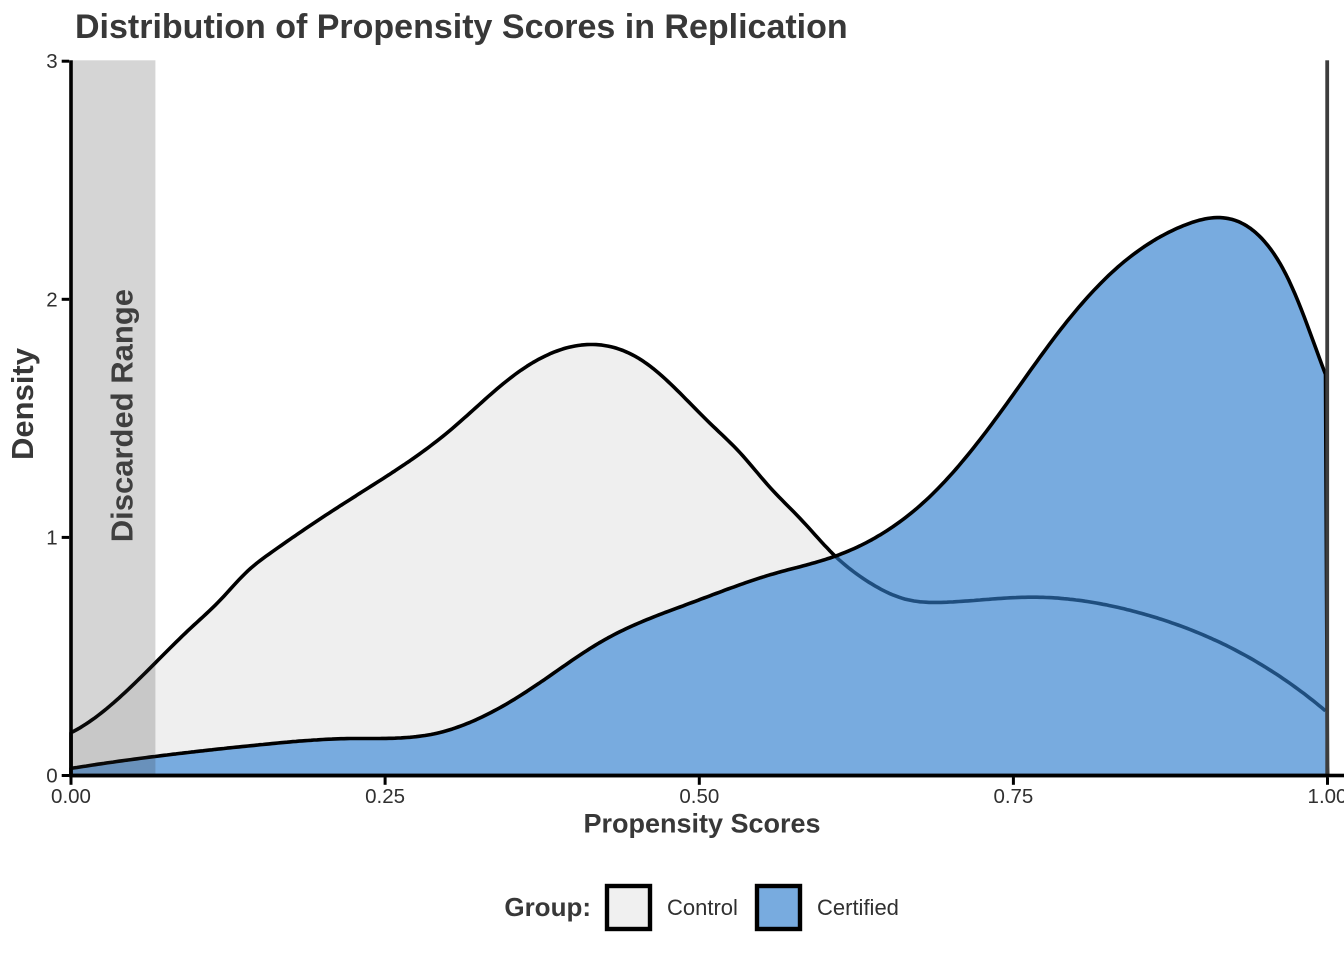 The image size is (1344, 965). I want to click on svg-text: Group:, so click(547, 907).